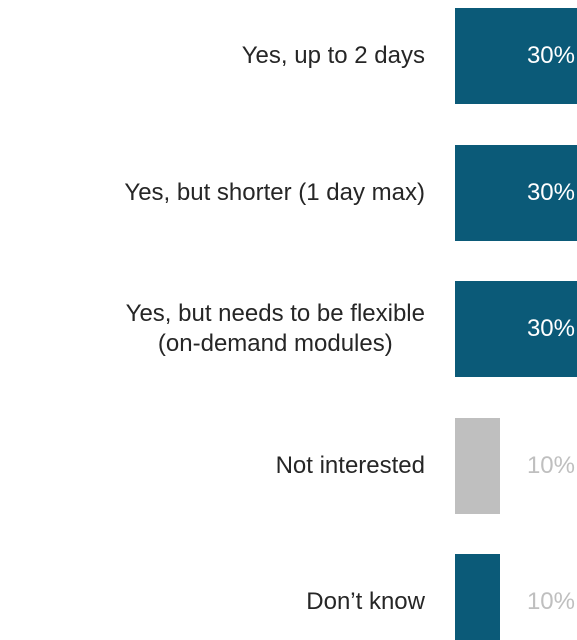 The width and height of the screenshot is (577, 640). I want to click on category-label: Not interested, so click(350, 465).